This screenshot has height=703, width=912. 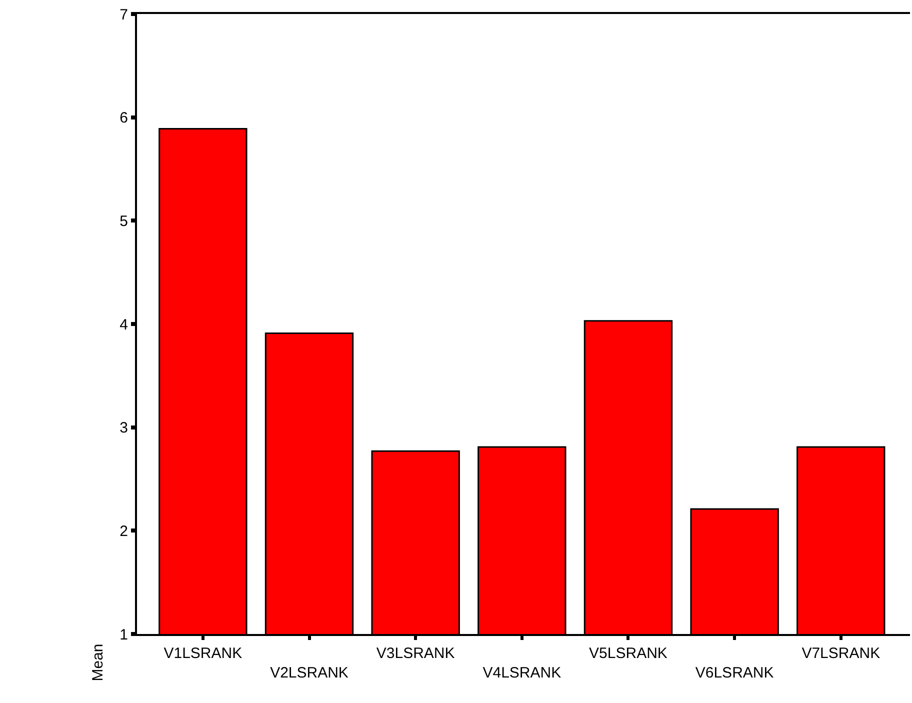 What do you see at coordinates (841, 653) in the screenshot?
I see `x-tick-label: V7LSRANK` at bounding box center [841, 653].